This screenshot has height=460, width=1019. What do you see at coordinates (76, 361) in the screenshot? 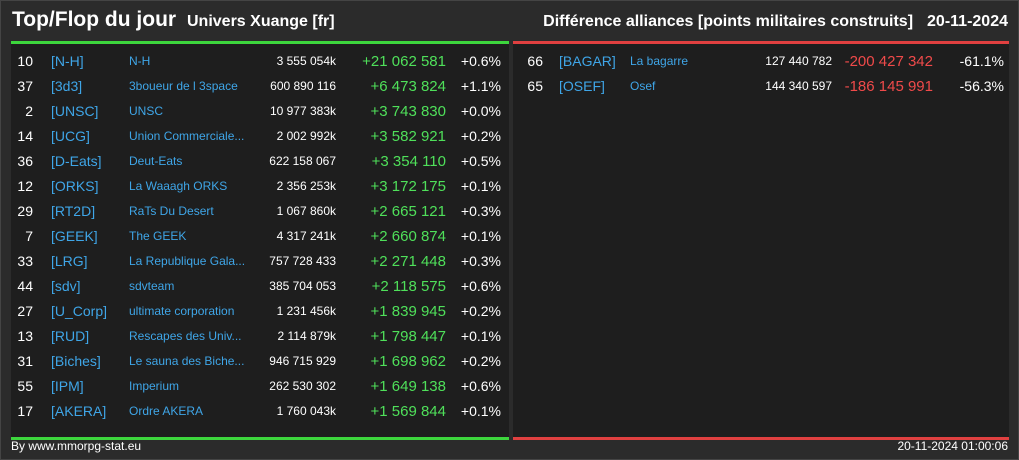
I see `alliance-tag-link: [Biches]` at bounding box center [76, 361].